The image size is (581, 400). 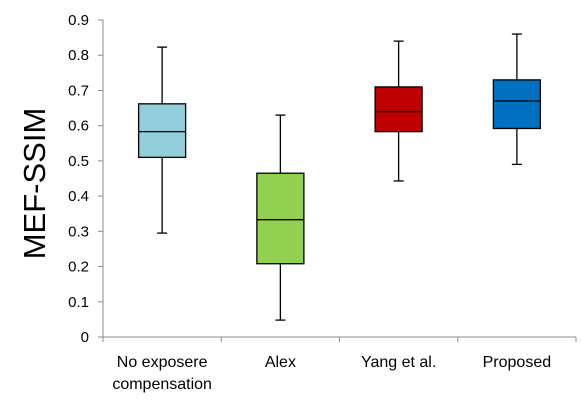 I want to click on y-tick-label: 0.3, so click(x=78, y=231).